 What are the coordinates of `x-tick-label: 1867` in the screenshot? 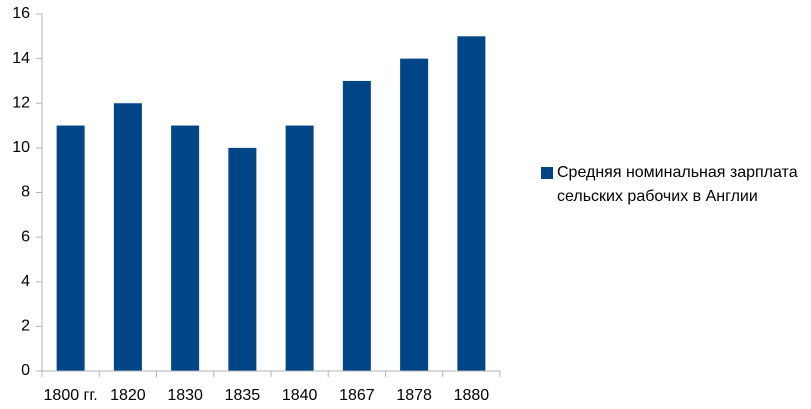 It's located at (357, 395).